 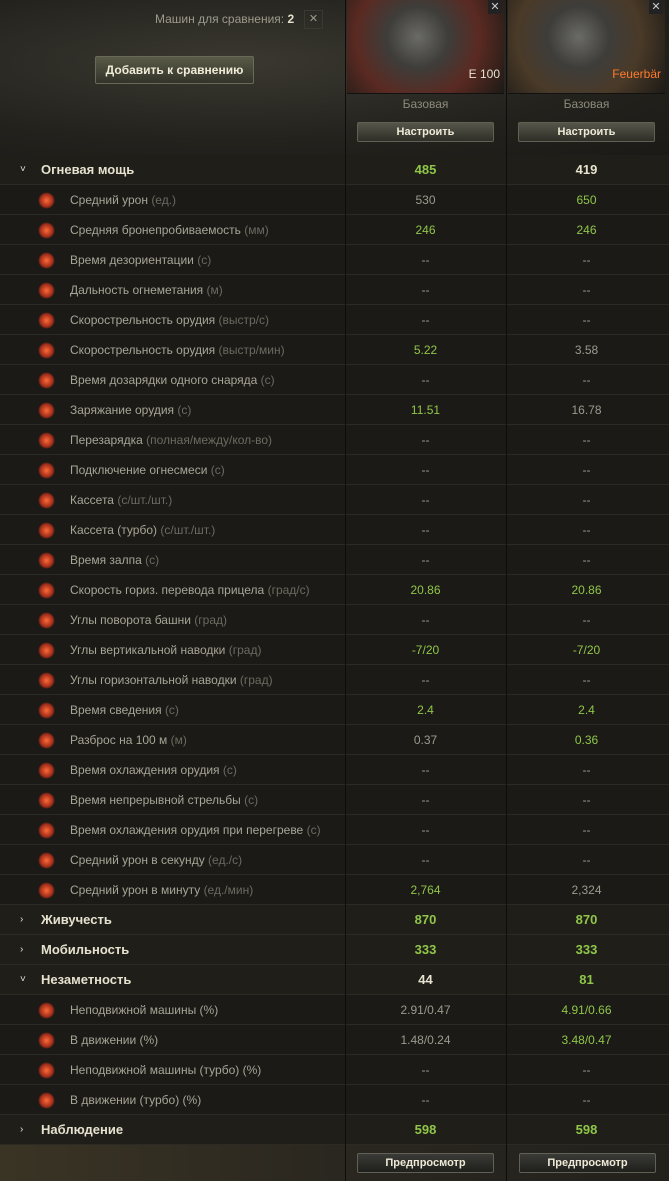 I want to click on stat-name: Неподвижной машины (турбо) (%), so click(x=166, y=1070).